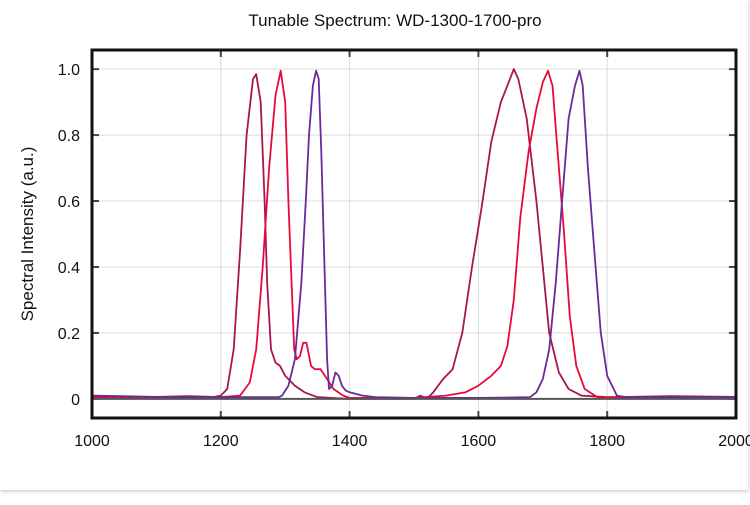 The image size is (750, 505). What do you see at coordinates (92, 441) in the screenshot?
I see `x-tick-label: 1000` at bounding box center [92, 441].